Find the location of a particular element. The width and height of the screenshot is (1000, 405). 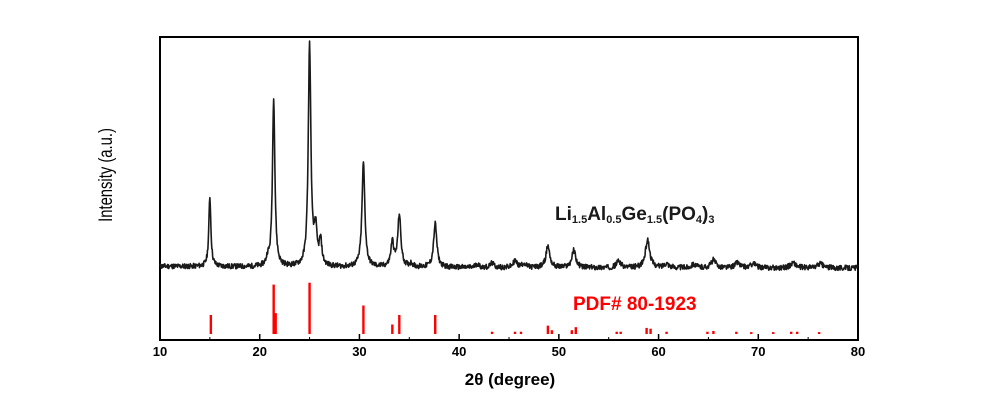

formula-part: Li is located at coordinates (563, 214).